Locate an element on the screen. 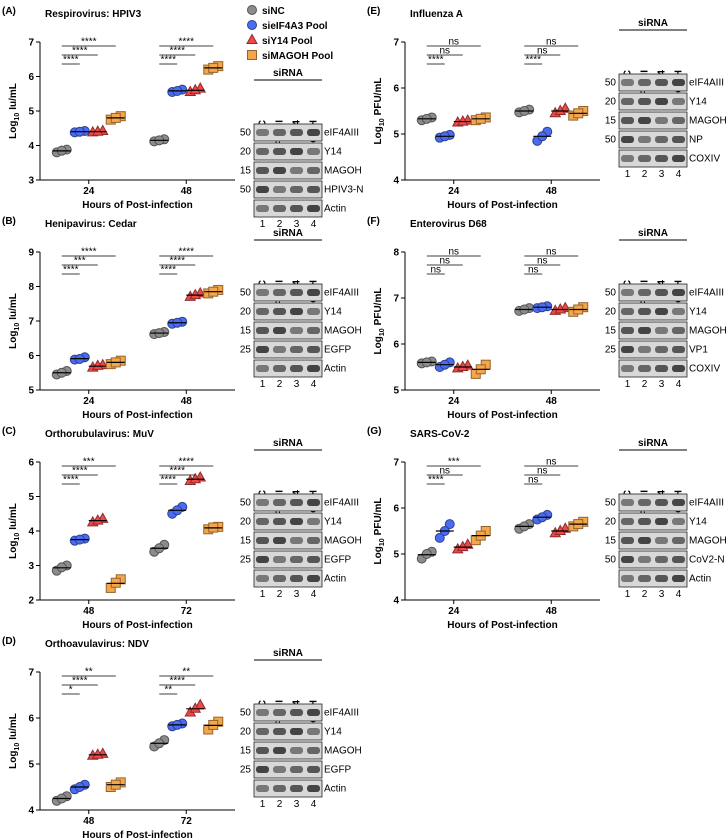 Image resolution: width=727 pixels, height=840 pixels. mw-marker: 15 is located at coordinates (246, 751).